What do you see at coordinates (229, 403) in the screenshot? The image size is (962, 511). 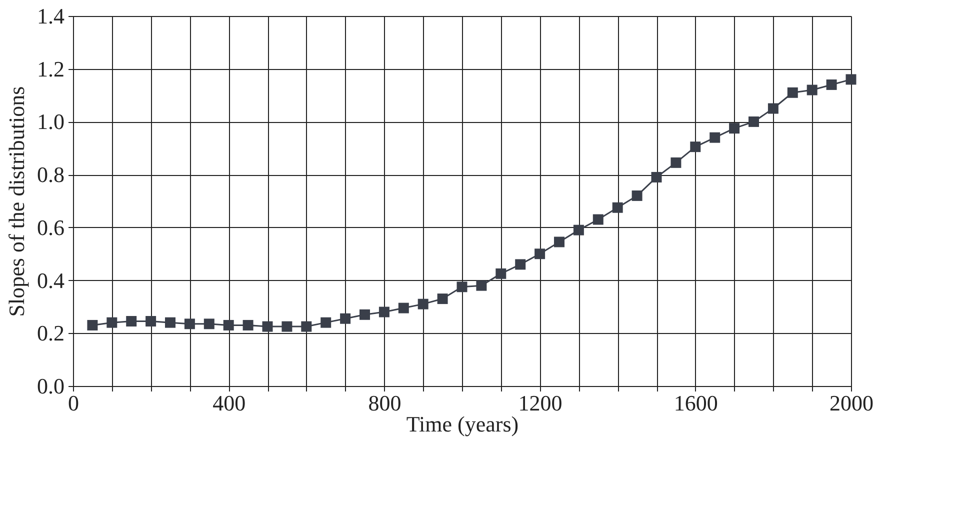 I see `x-tick-label: 400` at bounding box center [229, 403].